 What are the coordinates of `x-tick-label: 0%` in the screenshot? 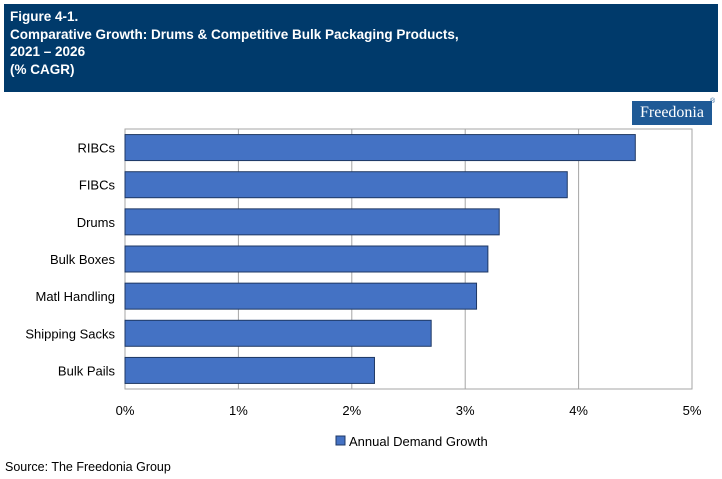 It's located at (125, 410).